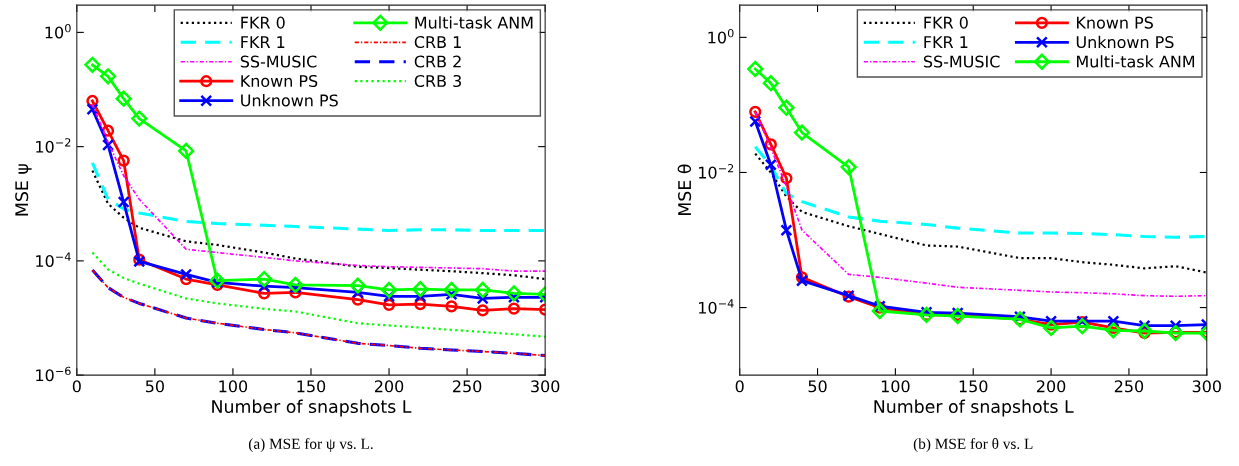 Image resolution: width=1239 pixels, height=466 pixels. What do you see at coordinates (53, 374) in the screenshot?
I see `y-tick-label: 10$^{−6}$` at bounding box center [53, 374].